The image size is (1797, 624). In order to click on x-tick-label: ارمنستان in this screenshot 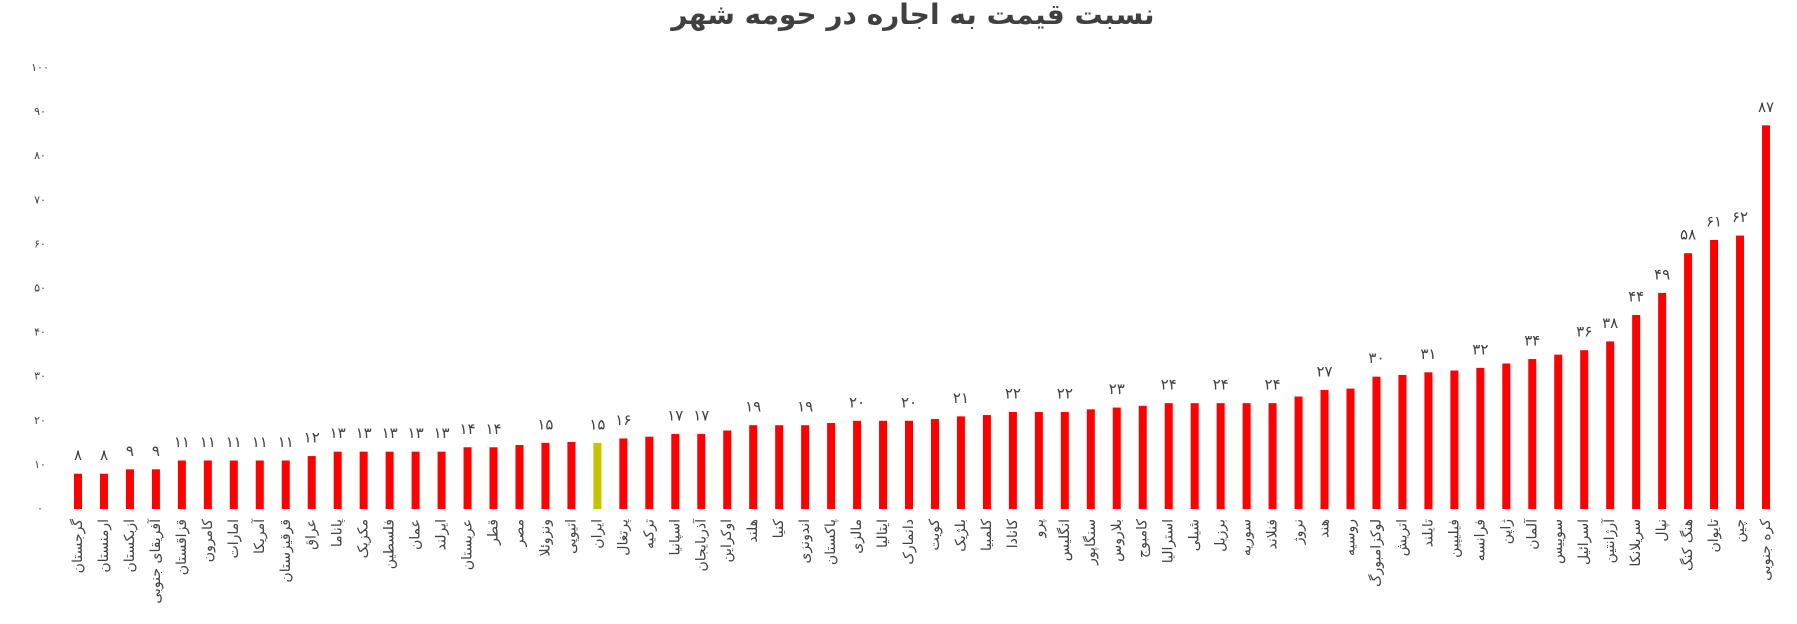, I will do `click(104, 546)`.